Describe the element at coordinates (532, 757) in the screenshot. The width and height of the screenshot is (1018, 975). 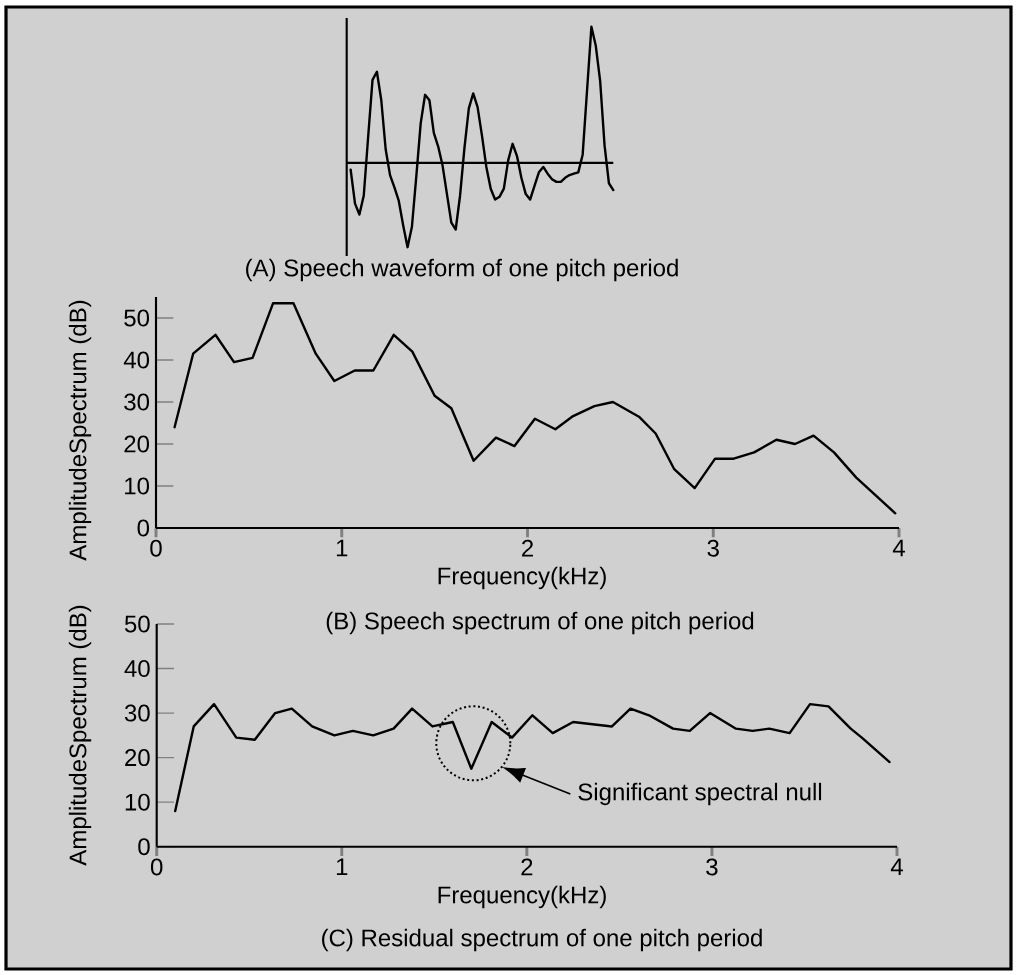
I see `line-series` at that location.